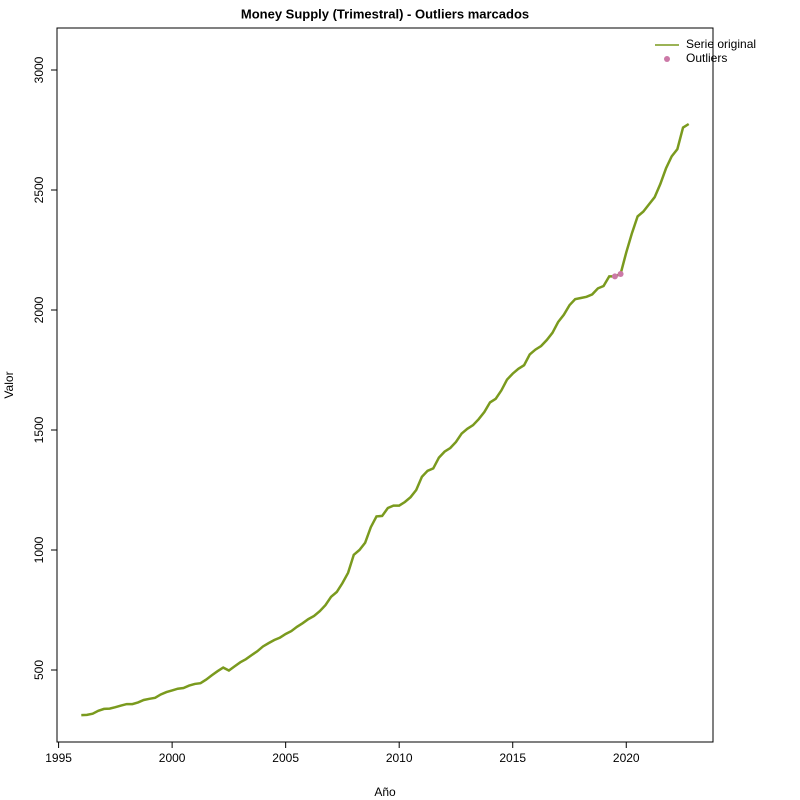 This screenshot has width=800, height=800. Describe the element at coordinates (39, 309) in the screenshot. I see `y-tick-label: 2000` at that location.